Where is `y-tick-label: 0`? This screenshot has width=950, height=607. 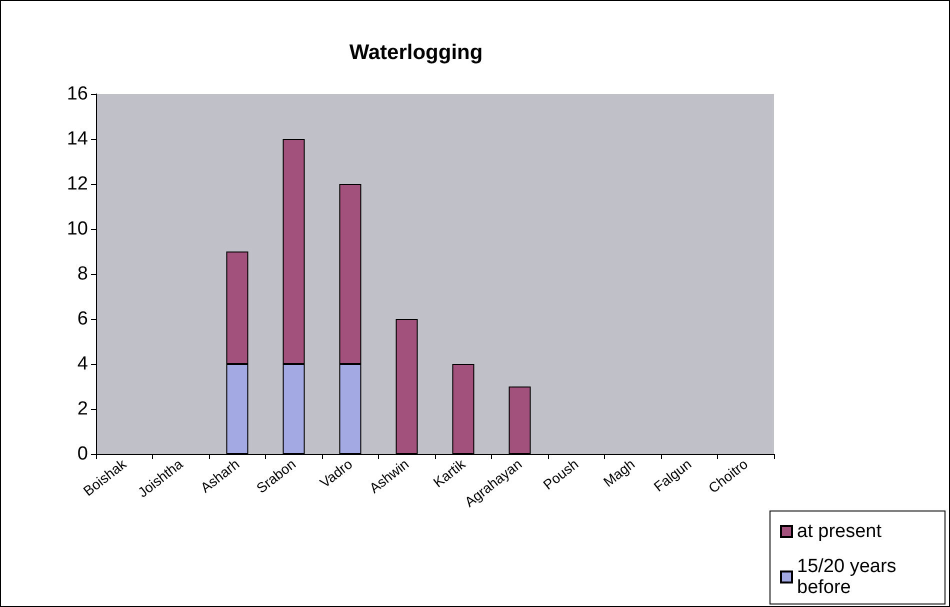 y-tick-label: 0 is located at coordinates (82, 454).